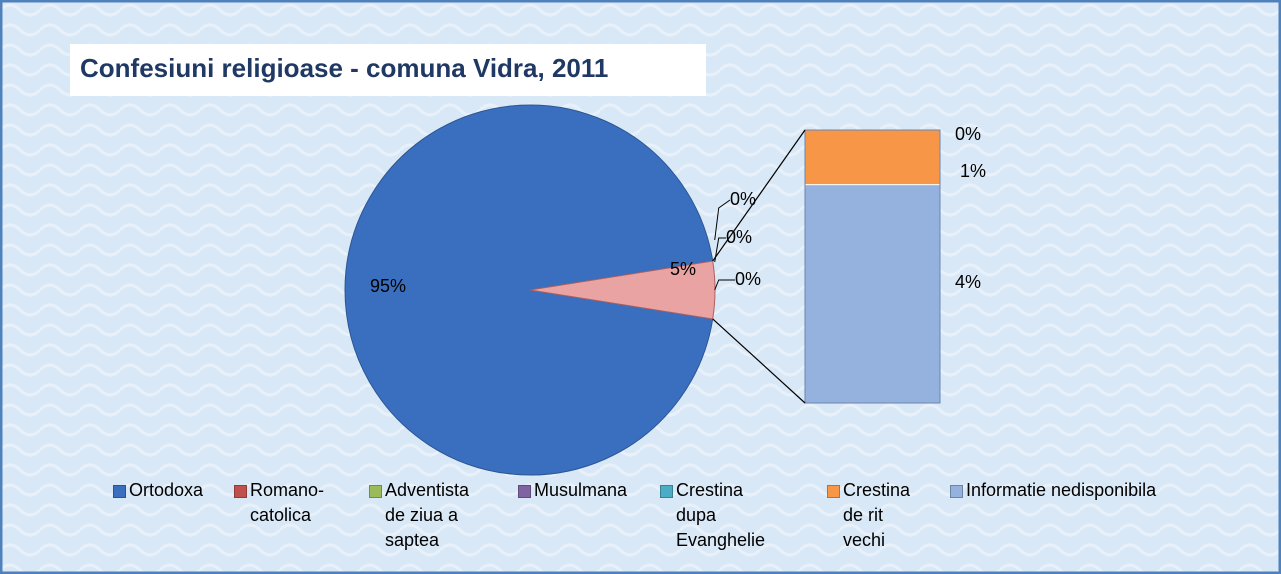 This screenshot has height=574, width=1281. I want to click on data-label: 95%, so click(388, 286).